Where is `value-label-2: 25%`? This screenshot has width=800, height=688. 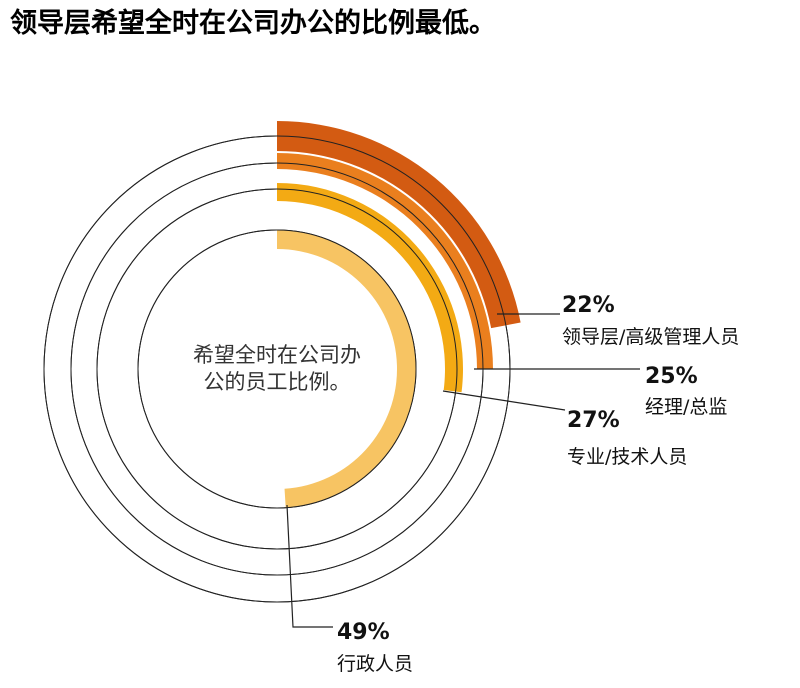
value-label-2: 25% is located at coordinates (671, 376).